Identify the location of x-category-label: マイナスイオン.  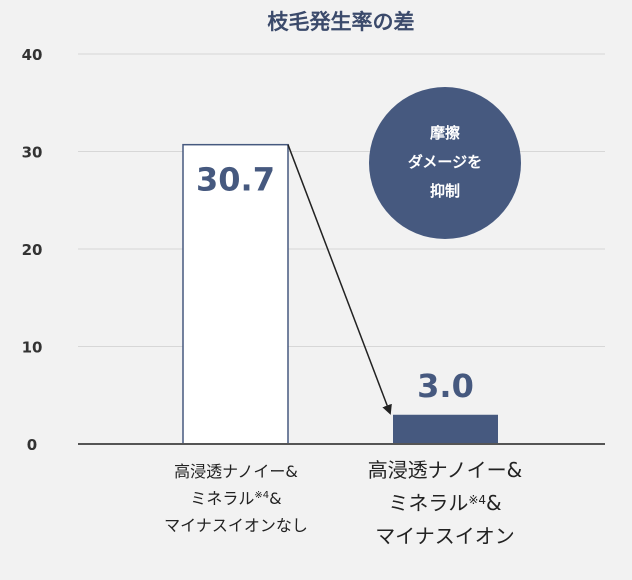
(445, 536).